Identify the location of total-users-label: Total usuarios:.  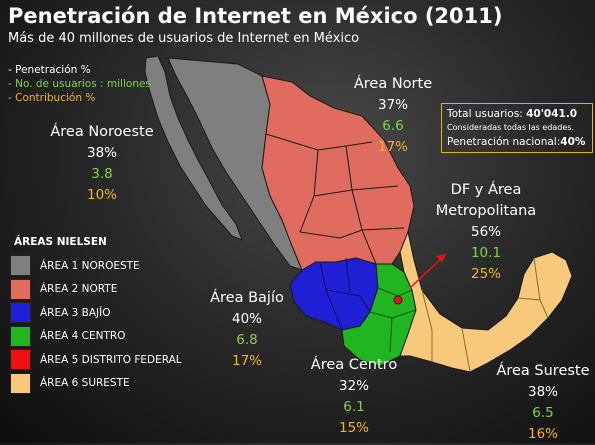
(487, 114).